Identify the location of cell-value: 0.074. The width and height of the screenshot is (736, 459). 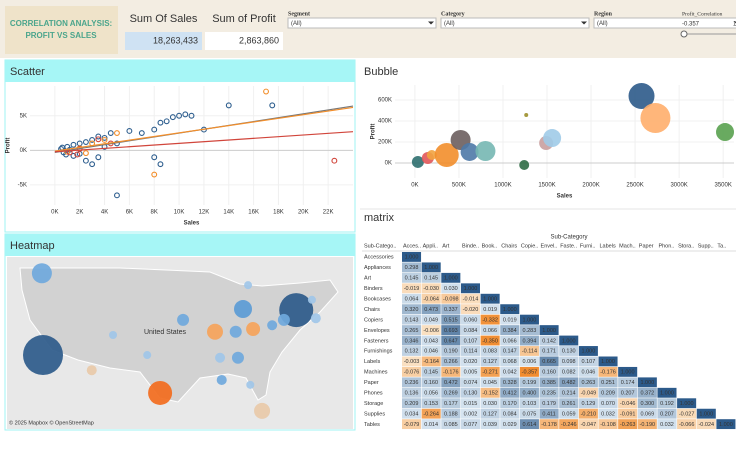
(471, 383).